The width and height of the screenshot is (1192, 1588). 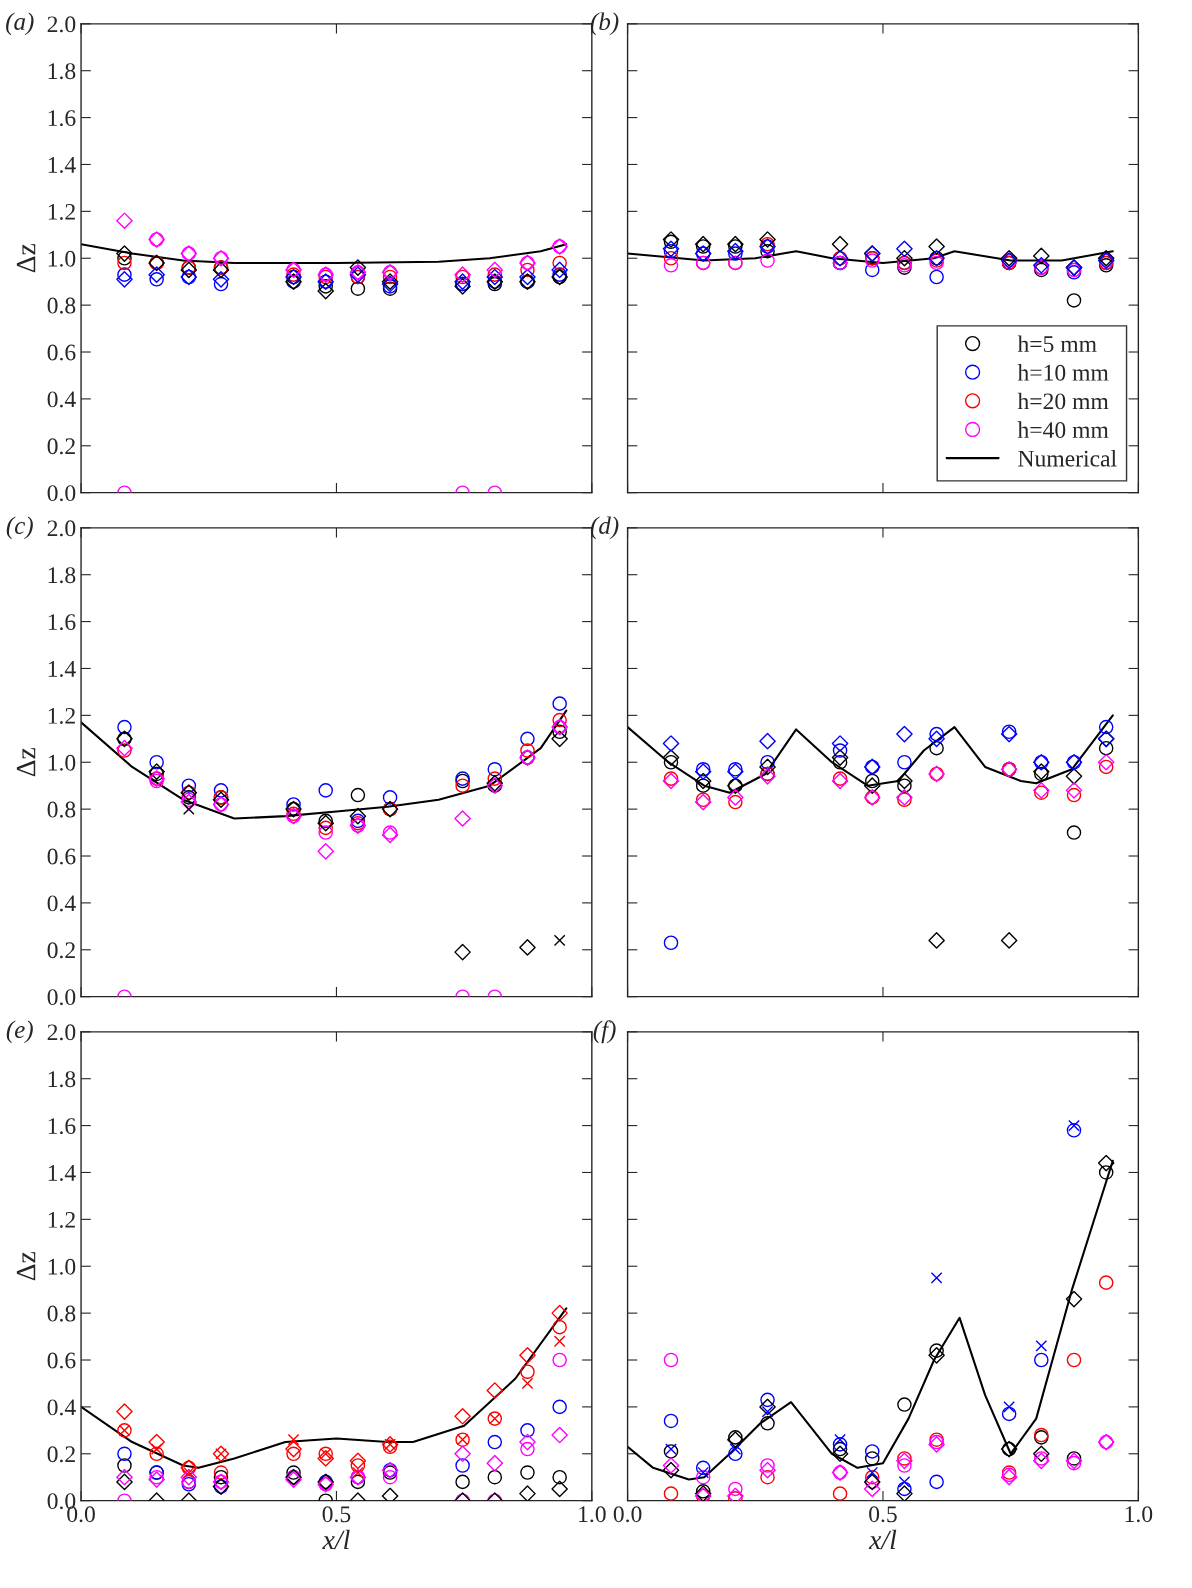 What do you see at coordinates (1063, 372) in the screenshot?
I see `legend-label: h=10 mm` at bounding box center [1063, 372].